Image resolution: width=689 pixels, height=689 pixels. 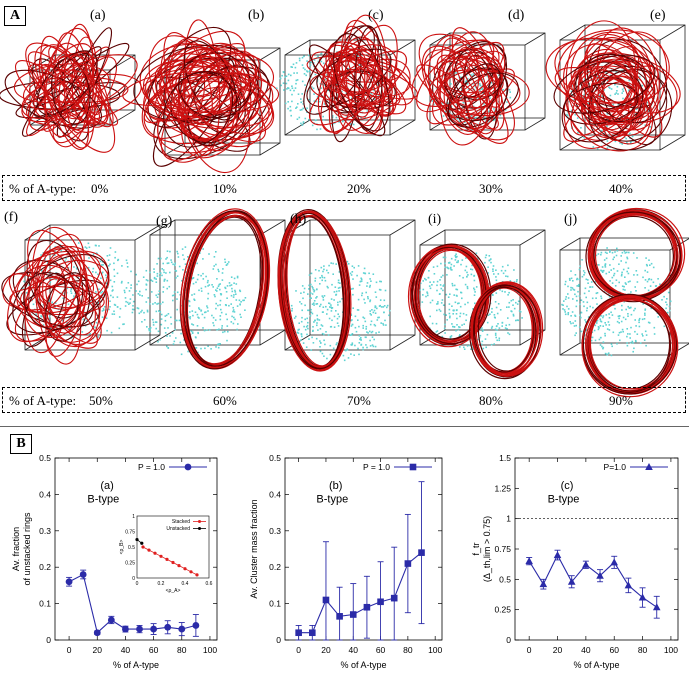 What do you see at coordinates (502, 549) in the screenshot?
I see `y-tick-label: 0.75` at bounding box center [502, 549].